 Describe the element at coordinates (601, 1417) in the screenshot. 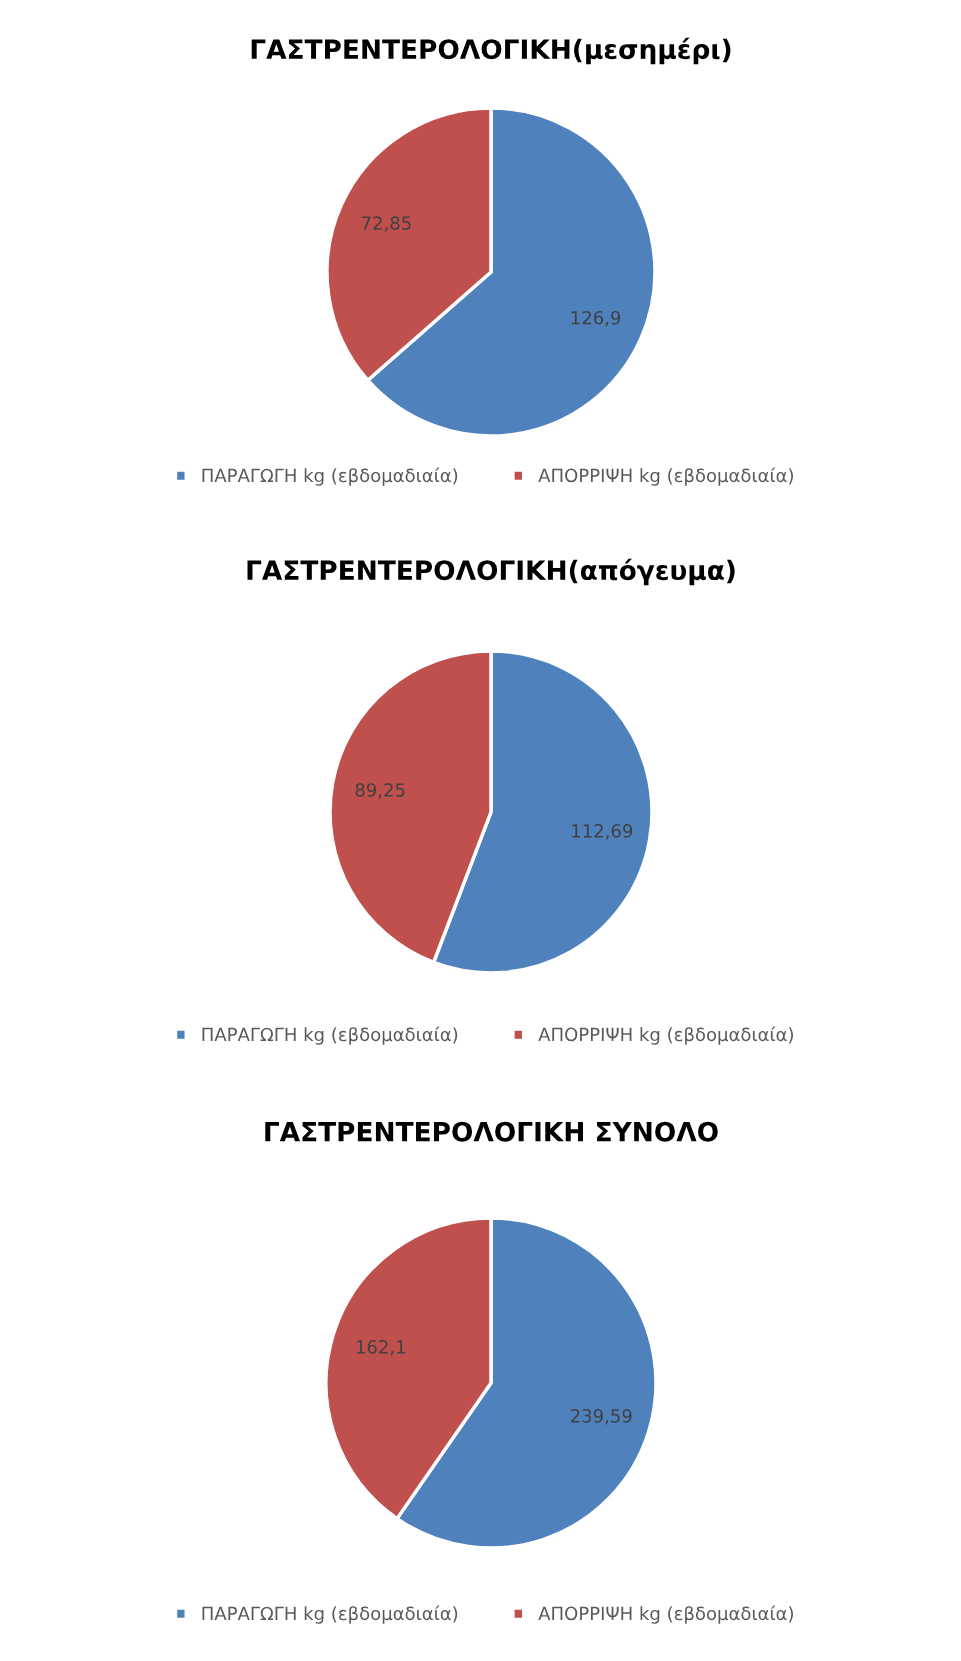

I see `data-label: 239,59` at that location.